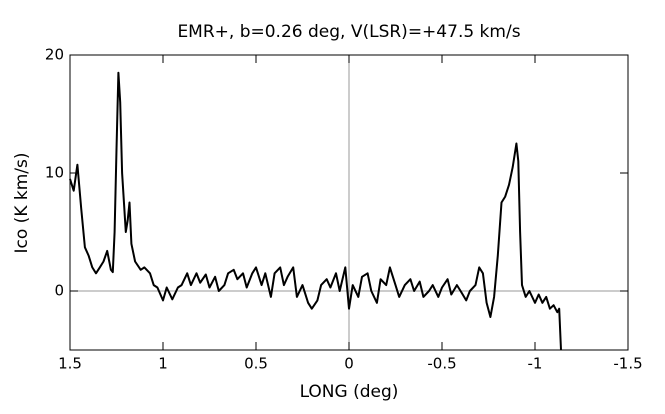 The width and height of the screenshot is (665, 414). What do you see at coordinates (70, 364) in the screenshot?
I see `x-tick-label: 1.5` at bounding box center [70, 364].